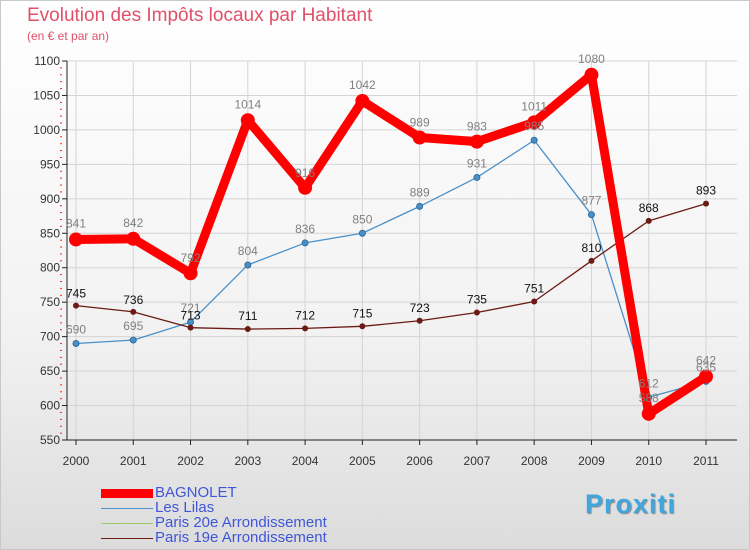 The height and width of the screenshot is (550, 750). What do you see at coordinates (305, 173) in the screenshot?
I see `data-label-bagnolet: 916` at bounding box center [305, 173].